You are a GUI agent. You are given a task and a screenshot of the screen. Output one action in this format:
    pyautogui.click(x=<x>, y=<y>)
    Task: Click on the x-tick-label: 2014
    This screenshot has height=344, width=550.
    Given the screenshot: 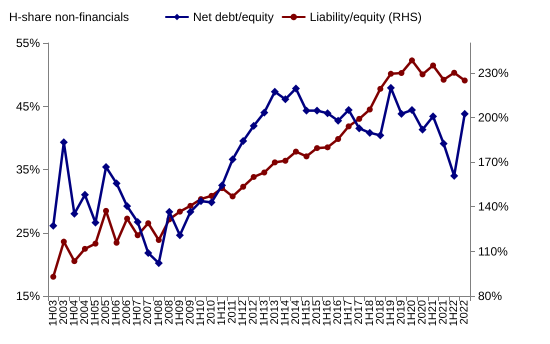 What is the action you would take?
    pyautogui.click(x=296, y=312)
    